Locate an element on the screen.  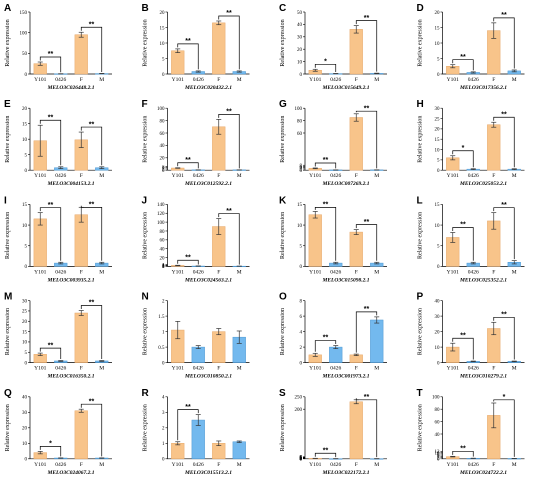
gene-label: MELO3C010850.2.1 is located at coordinates (208, 377).